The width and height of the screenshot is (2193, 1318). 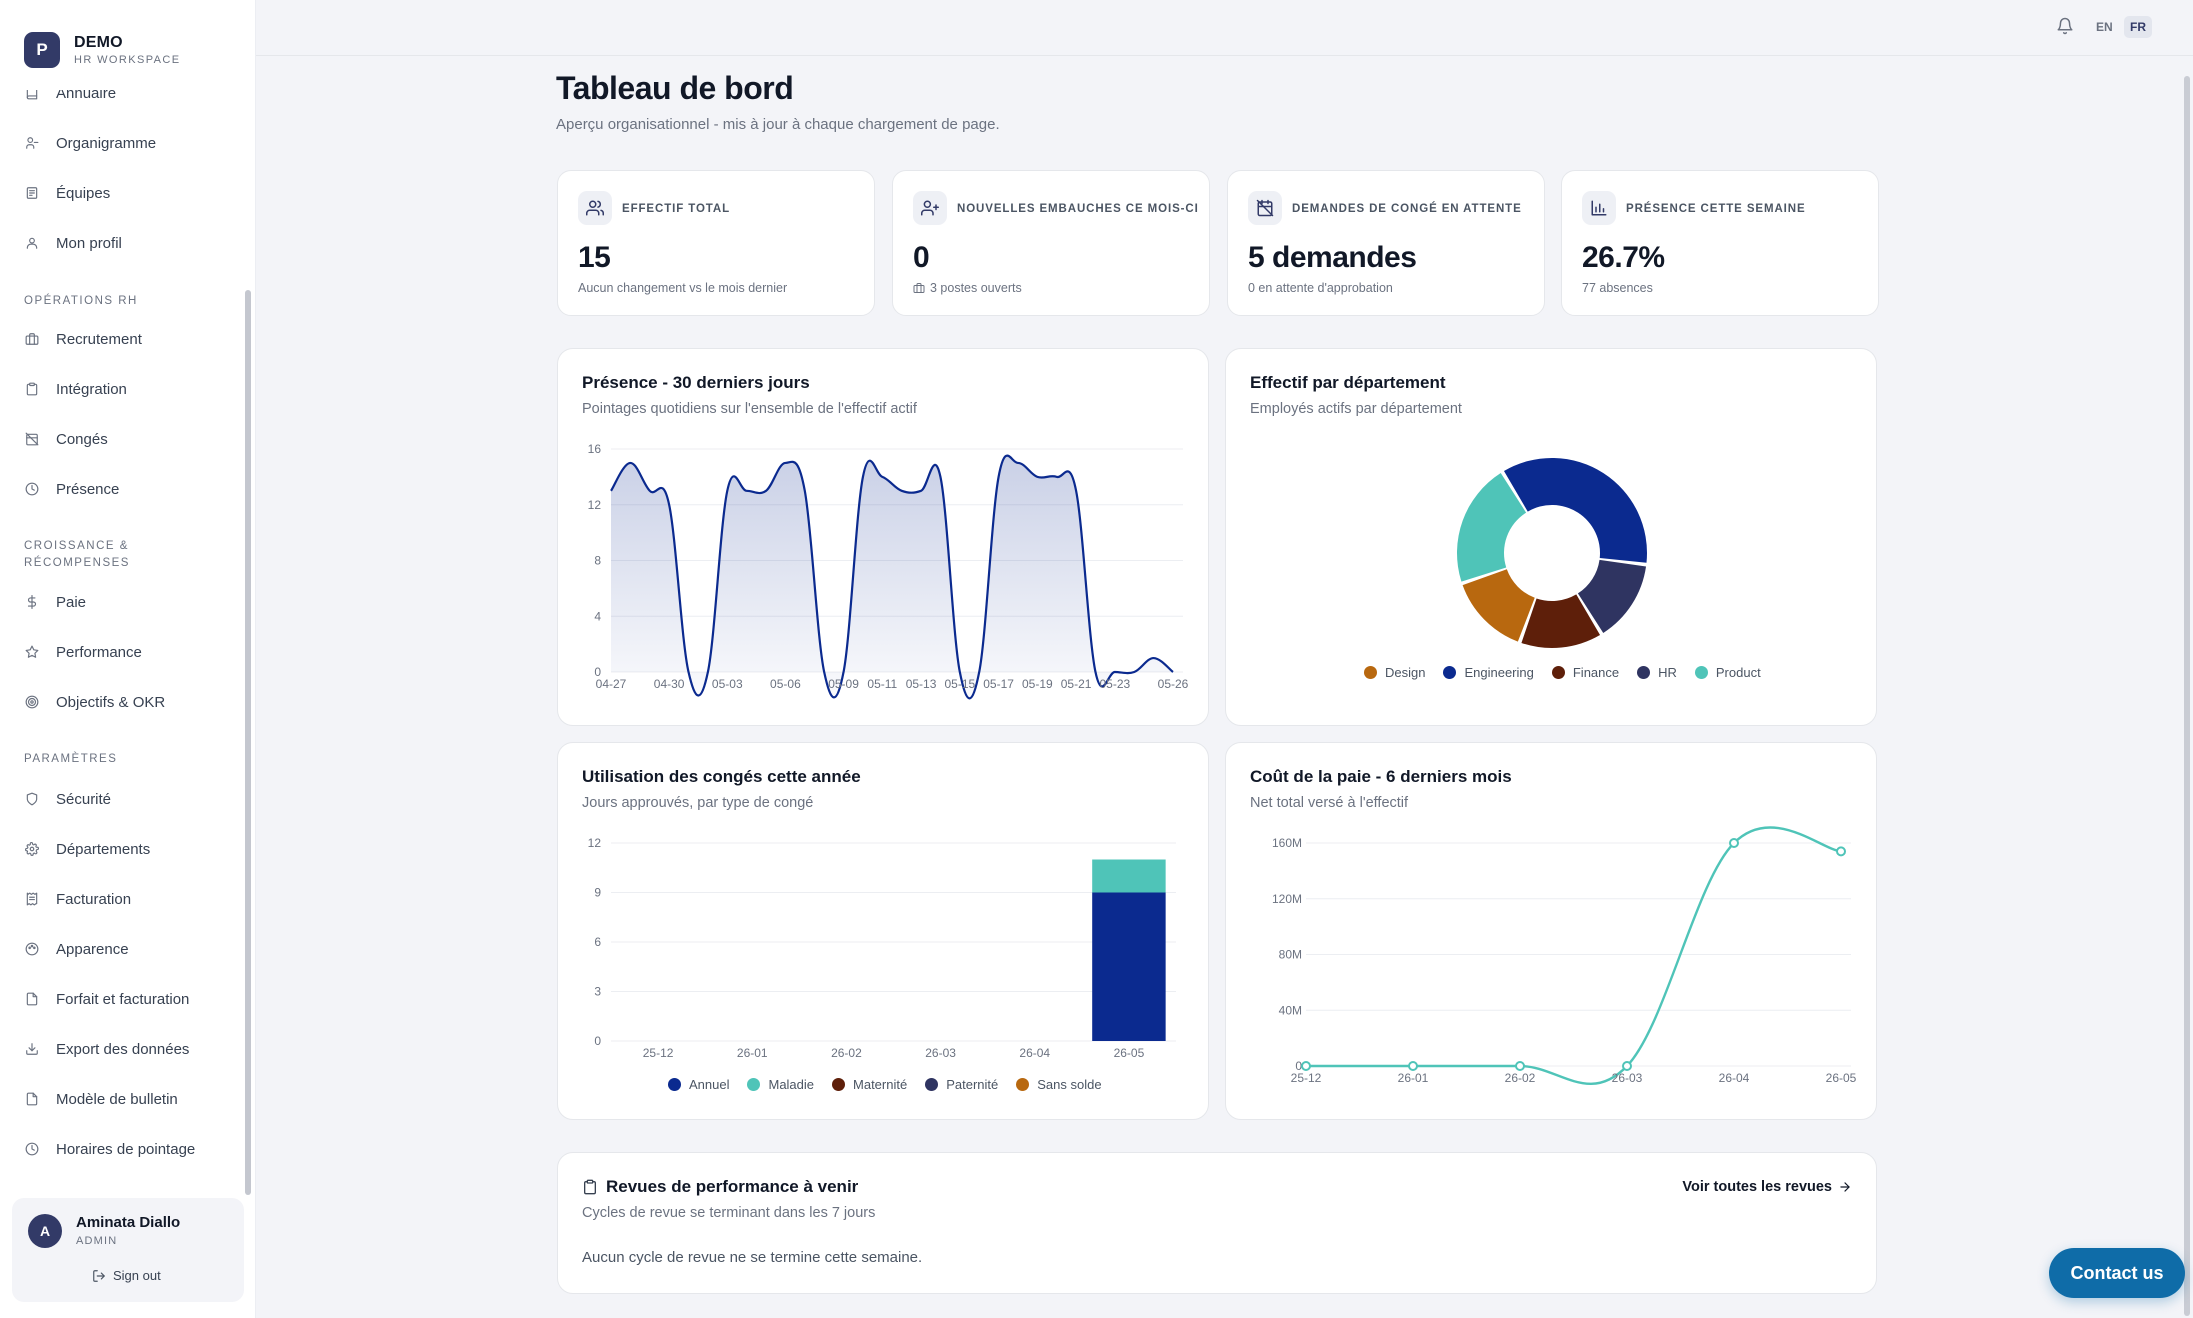 I want to click on bell-icon, so click(x=2065, y=26).